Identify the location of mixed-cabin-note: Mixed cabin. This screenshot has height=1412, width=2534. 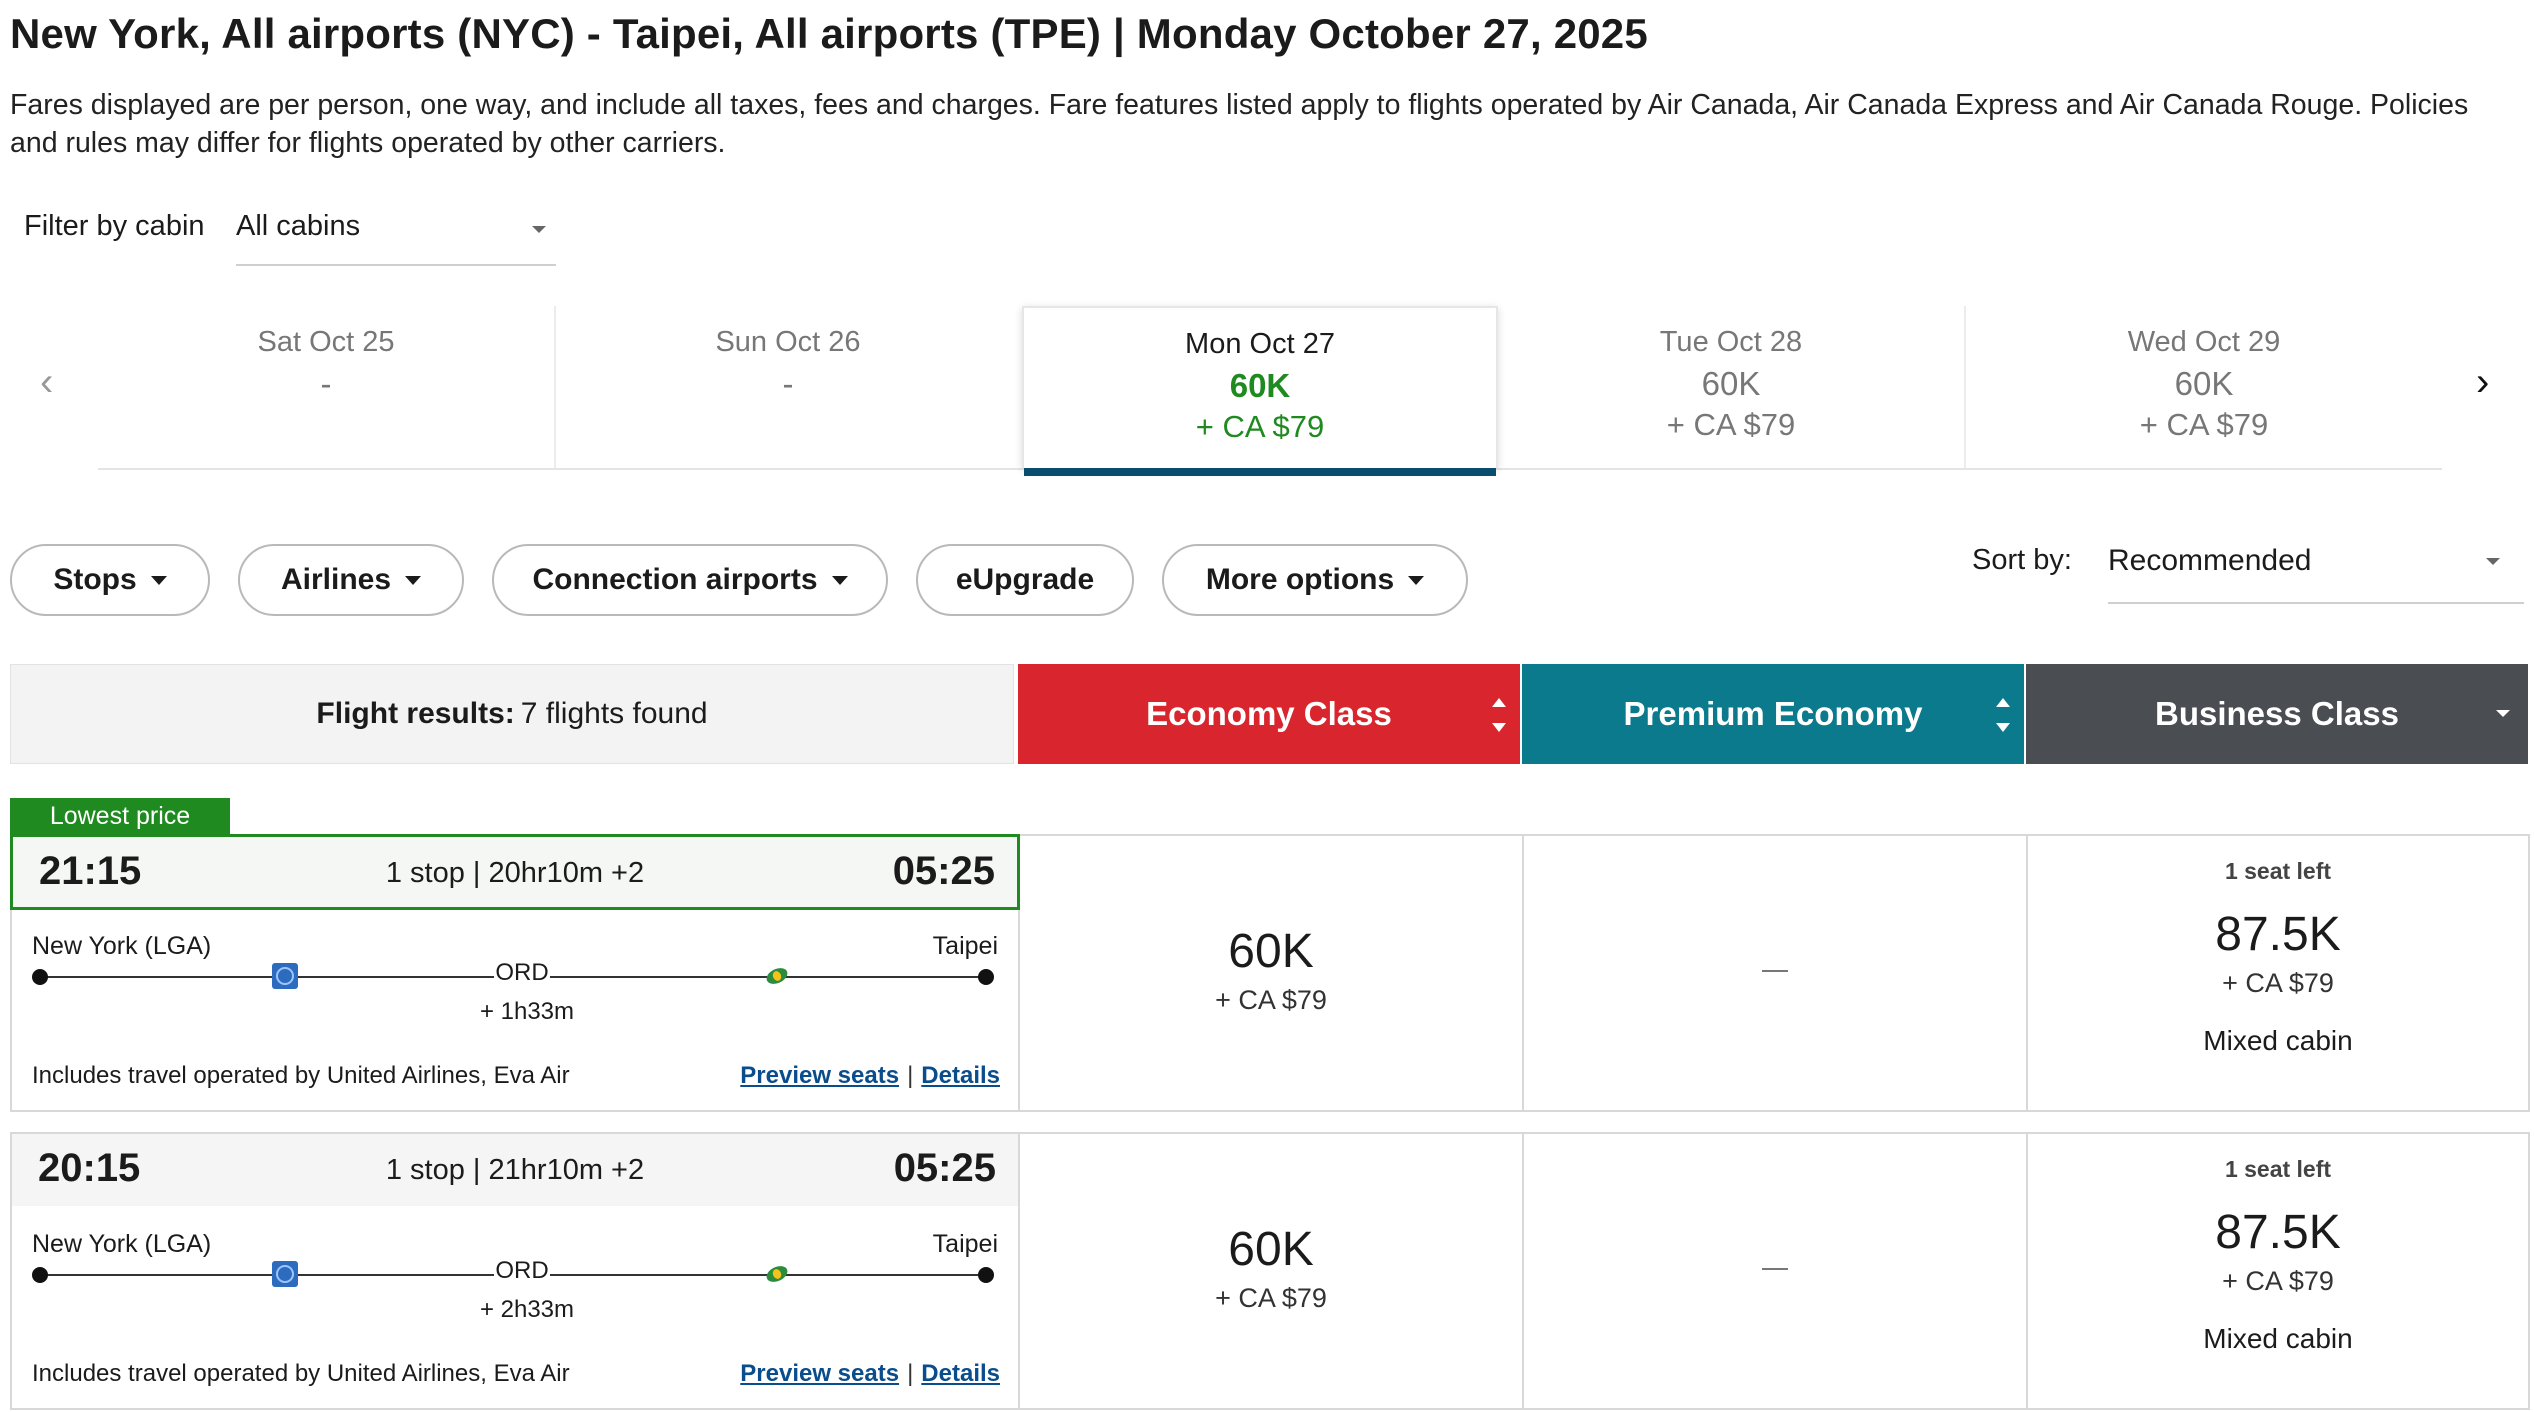
(2278, 1338).